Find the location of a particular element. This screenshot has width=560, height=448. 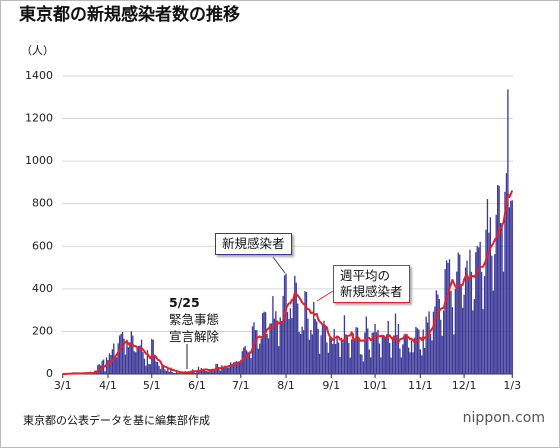

annotation: 5/25 緊急事態 宣言解除 is located at coordinates (194, 319).